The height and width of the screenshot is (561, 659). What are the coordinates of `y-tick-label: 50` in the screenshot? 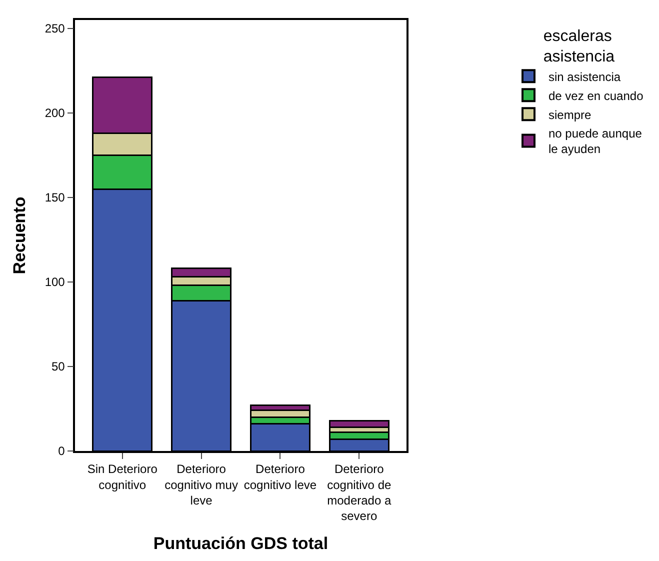 It's located at (58, 367).